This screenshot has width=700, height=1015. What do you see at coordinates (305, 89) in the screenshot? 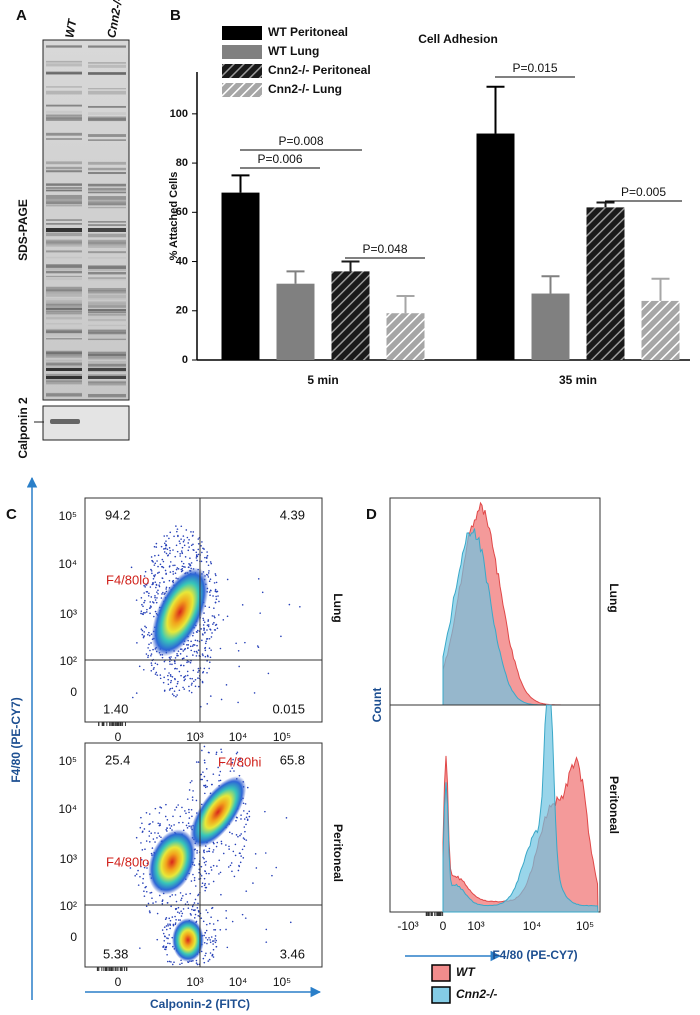
I see `legend-label: Cnn2-/- Lung` at bounding box center [305, 89].